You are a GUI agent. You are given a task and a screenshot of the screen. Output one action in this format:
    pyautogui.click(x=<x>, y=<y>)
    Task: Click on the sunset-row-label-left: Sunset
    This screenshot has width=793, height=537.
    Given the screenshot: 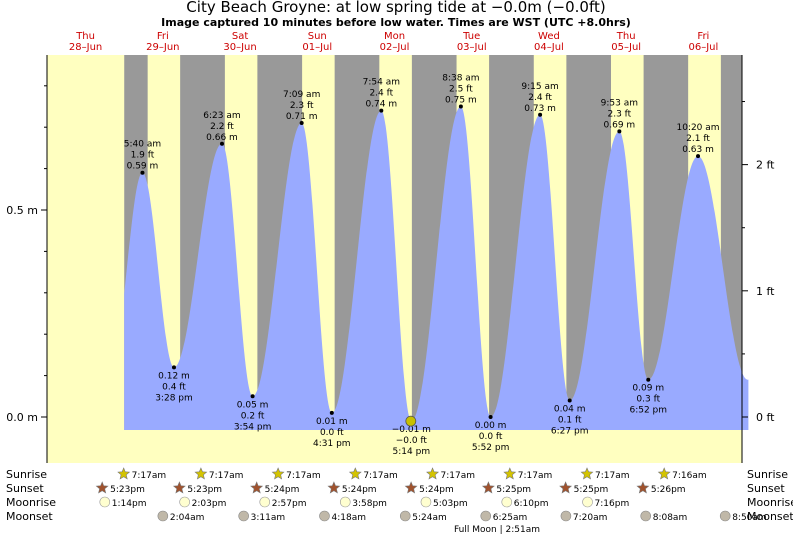 What is the action you would take?
    pyautogui.click(x=25, y=488)
    